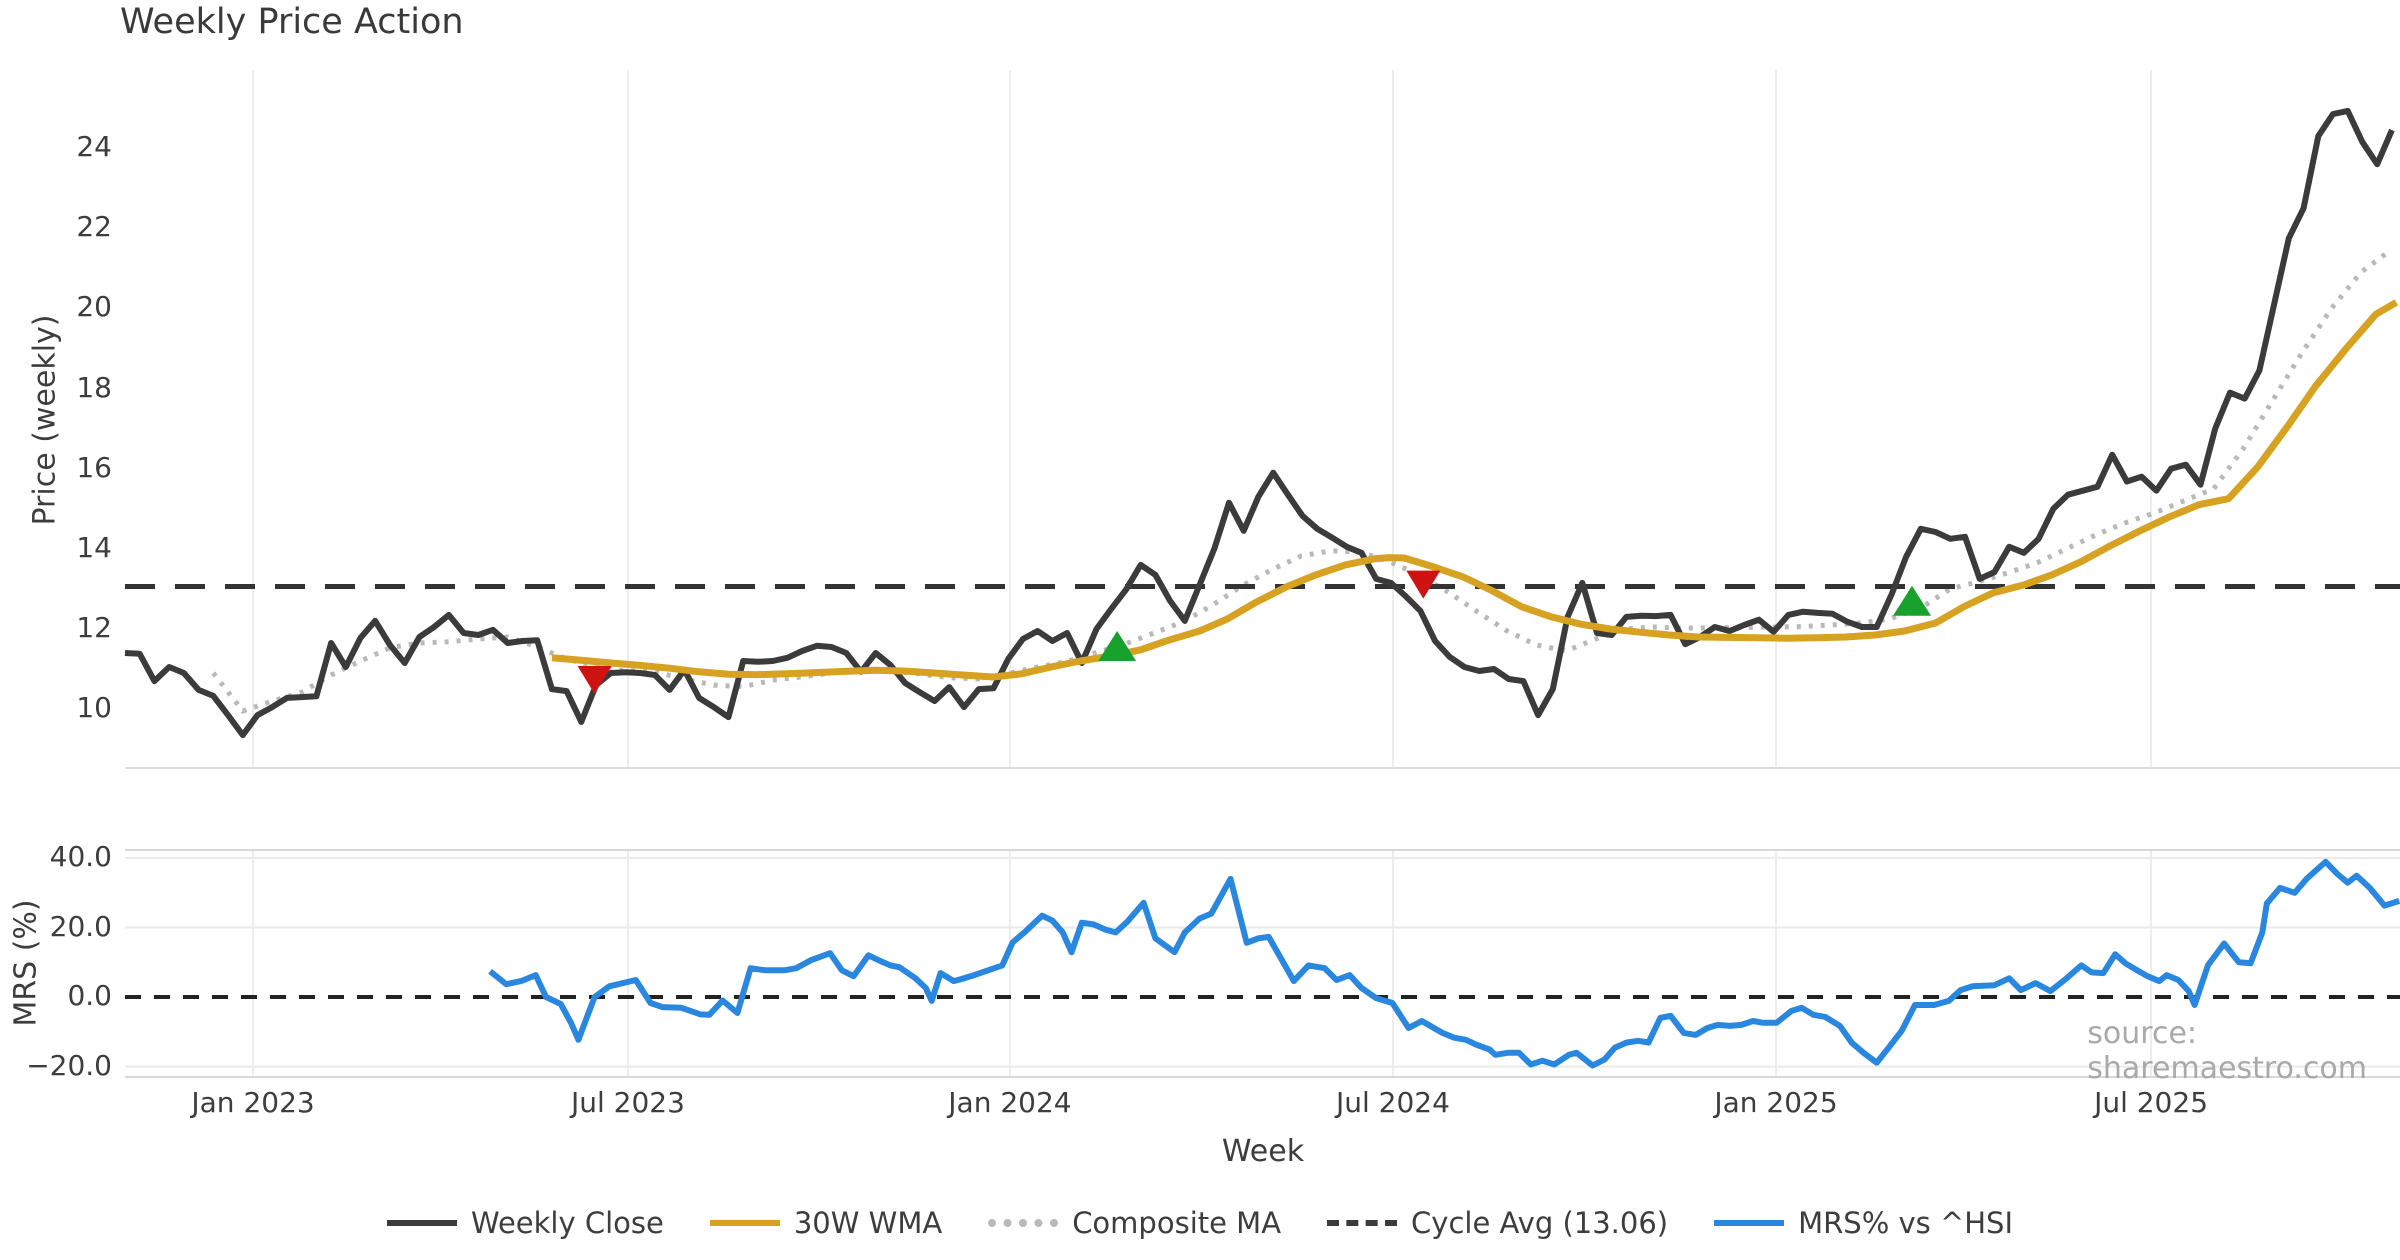 The image size is (2400, 1260). I want to click on series-mrs, so click(1444, 963).